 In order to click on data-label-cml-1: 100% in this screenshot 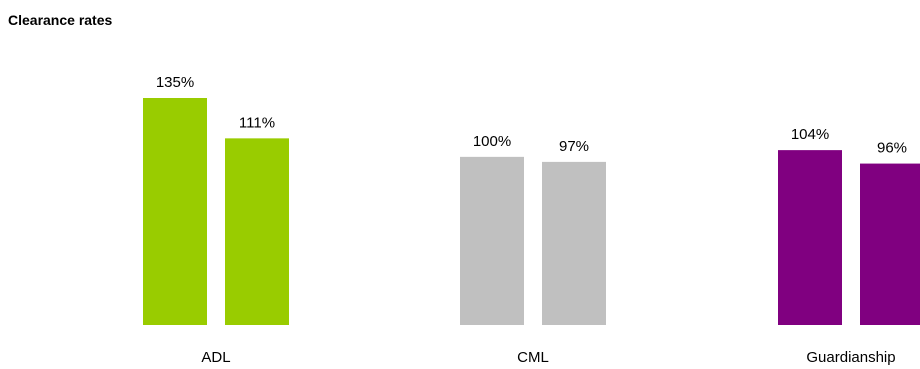, I will do `click(492, 141)`.